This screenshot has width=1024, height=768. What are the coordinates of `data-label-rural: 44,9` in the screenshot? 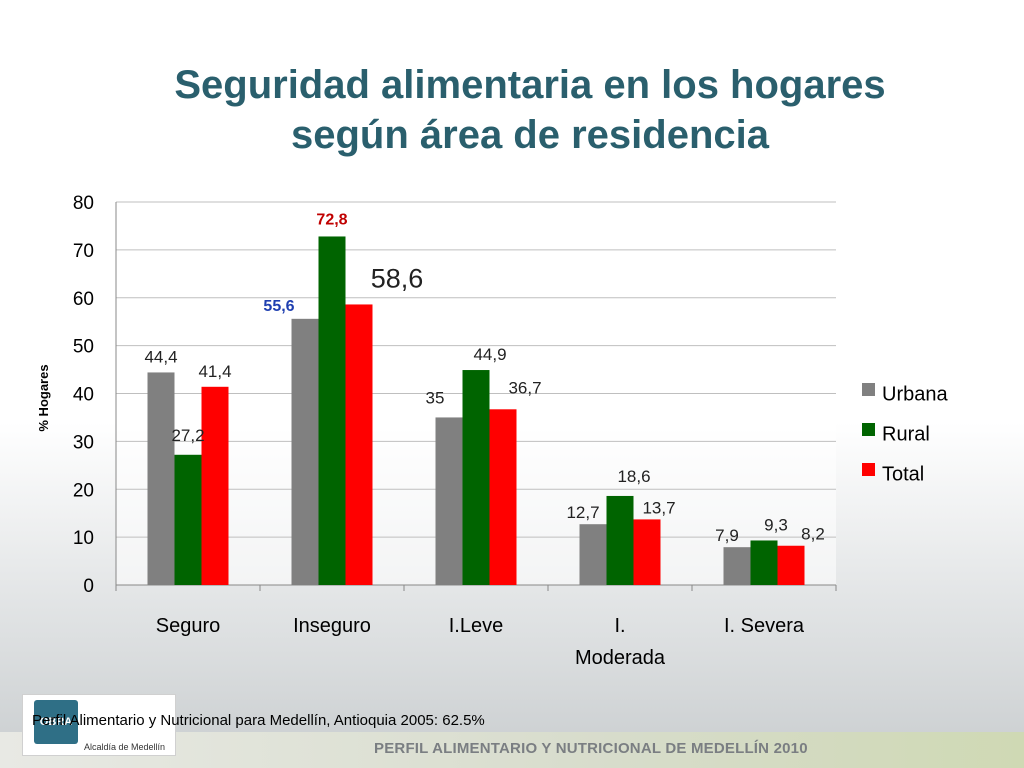 It's located at (489, 354).